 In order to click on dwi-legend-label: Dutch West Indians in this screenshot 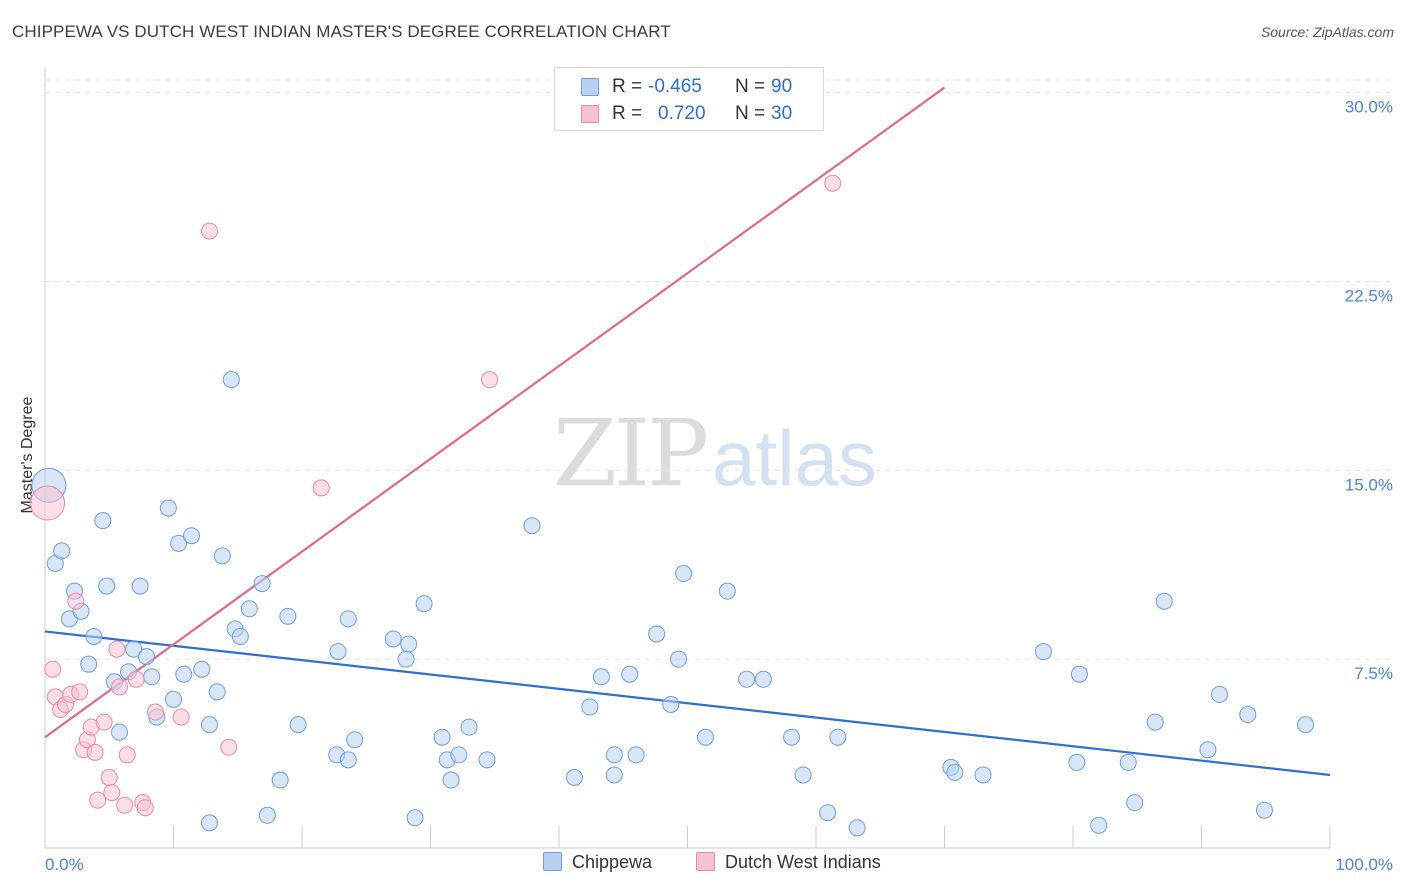, I will do `click(803, 862)`.